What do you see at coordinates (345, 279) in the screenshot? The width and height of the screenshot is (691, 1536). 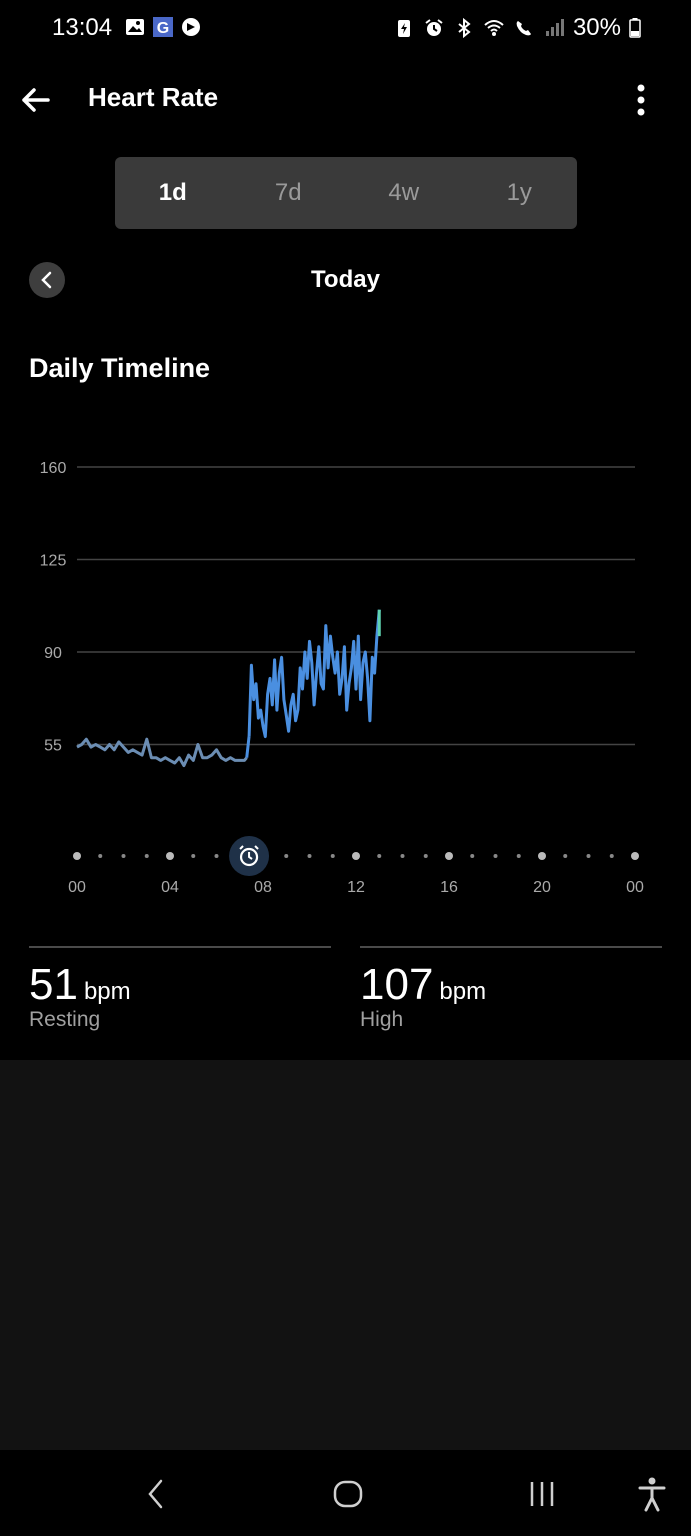 I see `date-label: Today` at bounding box center [345, 279].